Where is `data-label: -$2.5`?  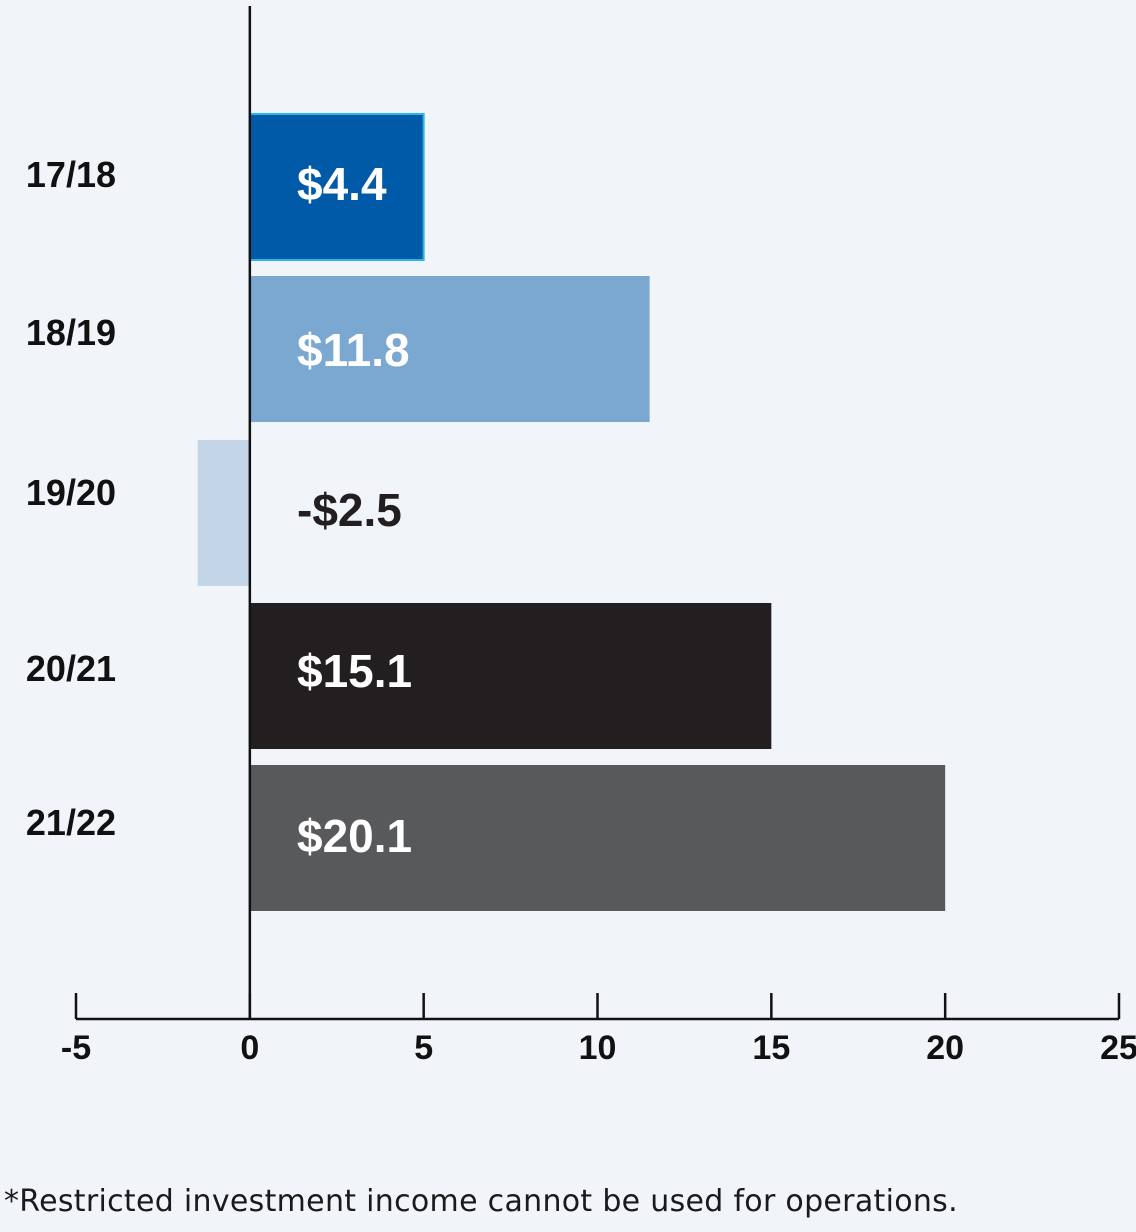
data-label: -$2.5 is located at coordinates (349, 510).